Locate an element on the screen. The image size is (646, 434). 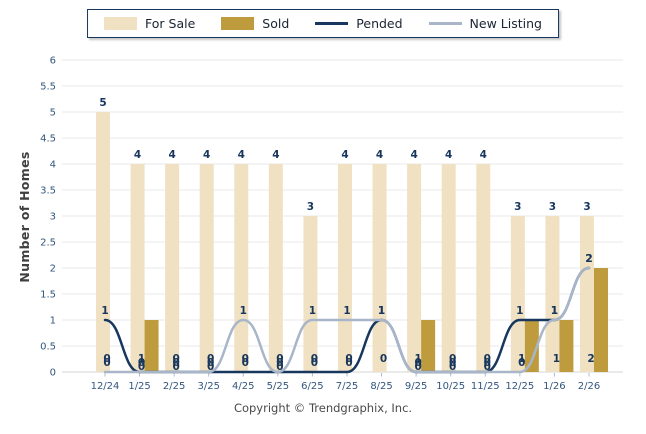
copyright-text: Copyright © Trendgraphix, Inc. is located at coordinates (323, 408).